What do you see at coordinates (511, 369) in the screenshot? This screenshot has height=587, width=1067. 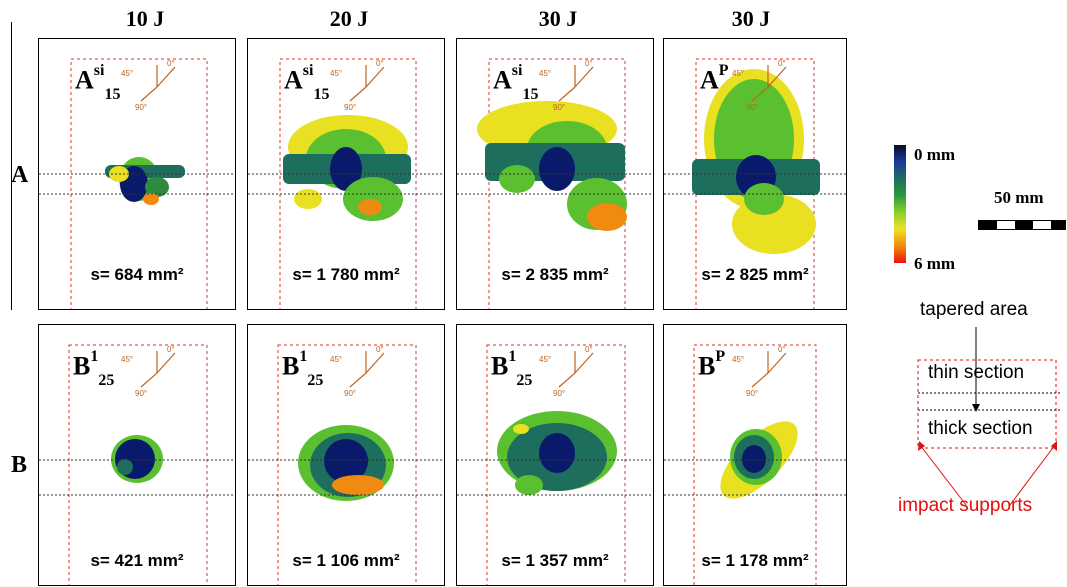 I see `specimen-label: B1 25` at bounding box center [511, 369].